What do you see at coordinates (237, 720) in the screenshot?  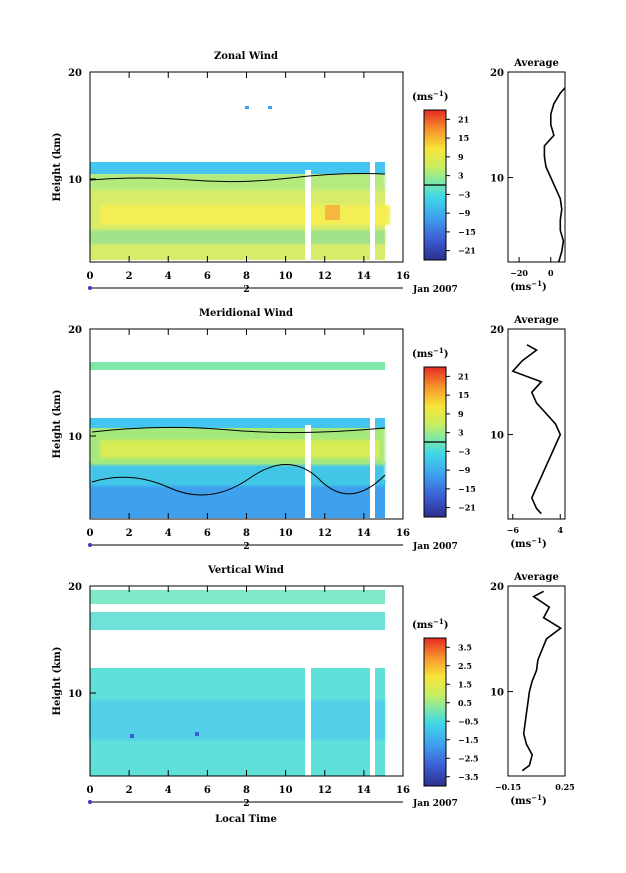 I see `vert-band` at bounding box center [237, 720].